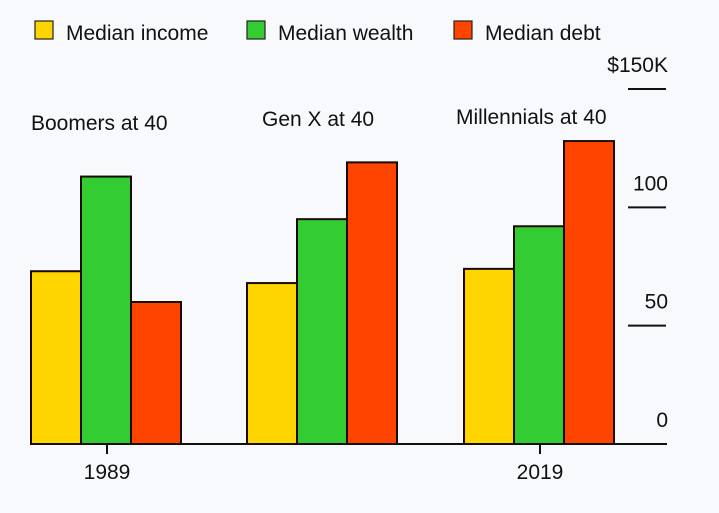 The image size is (719, 513). I want to click on y-tick-label: 100, so click(650, 183).